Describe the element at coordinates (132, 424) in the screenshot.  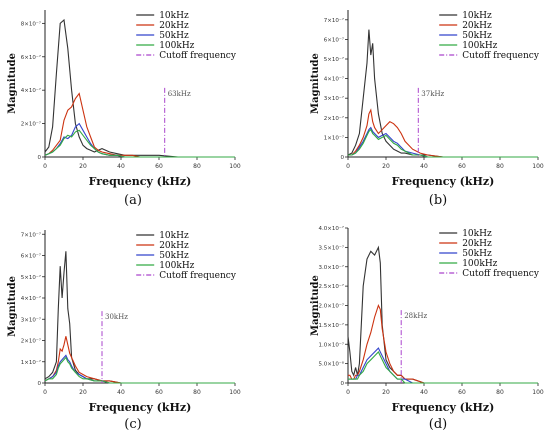
I see `panel-caption: (c)` at that location.